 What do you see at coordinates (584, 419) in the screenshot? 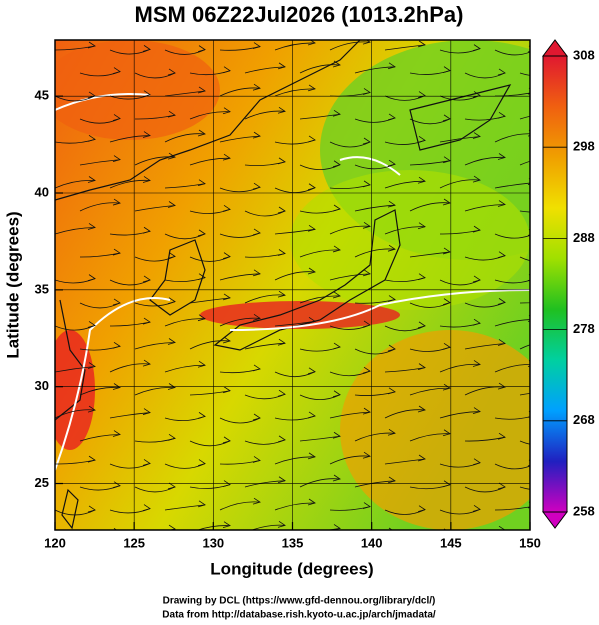
I see `colorbar-tick-label: 268` at bounding box center [584, 419].